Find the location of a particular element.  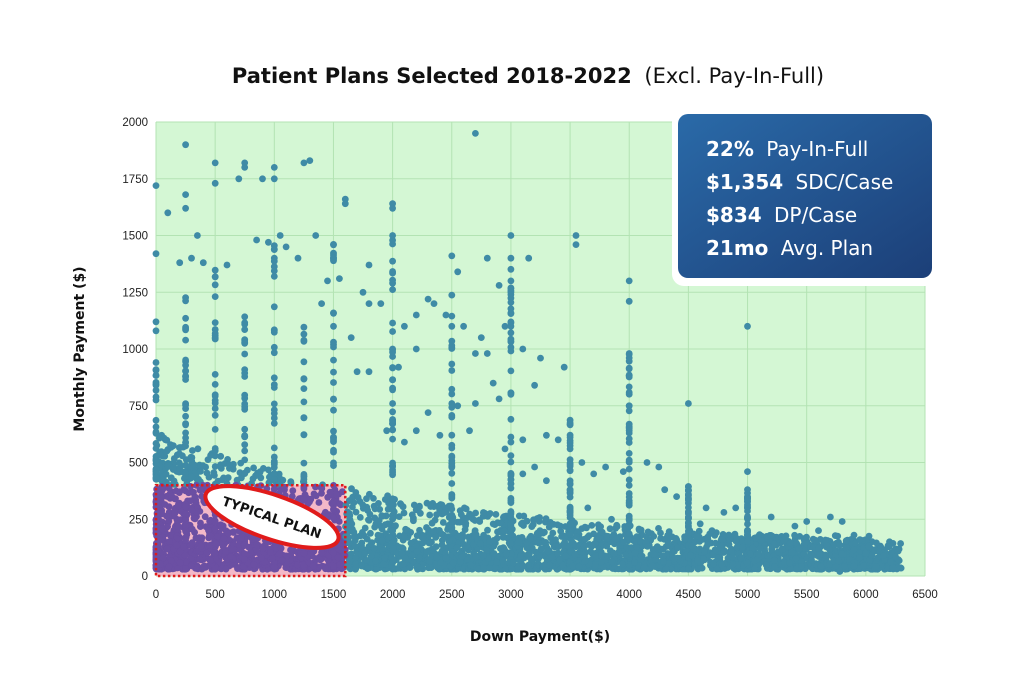

x-axis-label: Down Payment($) is located at coordinates (540, 637).